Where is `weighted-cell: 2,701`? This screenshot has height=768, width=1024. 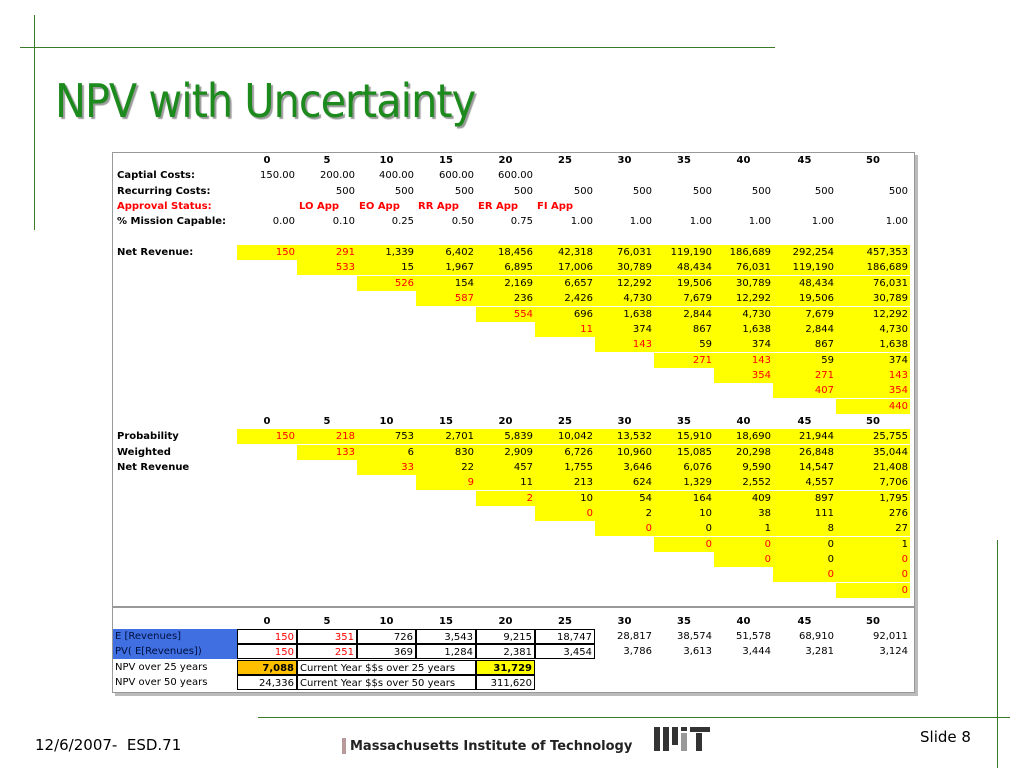 weighted-cell: 2,701 is located at coordinates (446, 437).